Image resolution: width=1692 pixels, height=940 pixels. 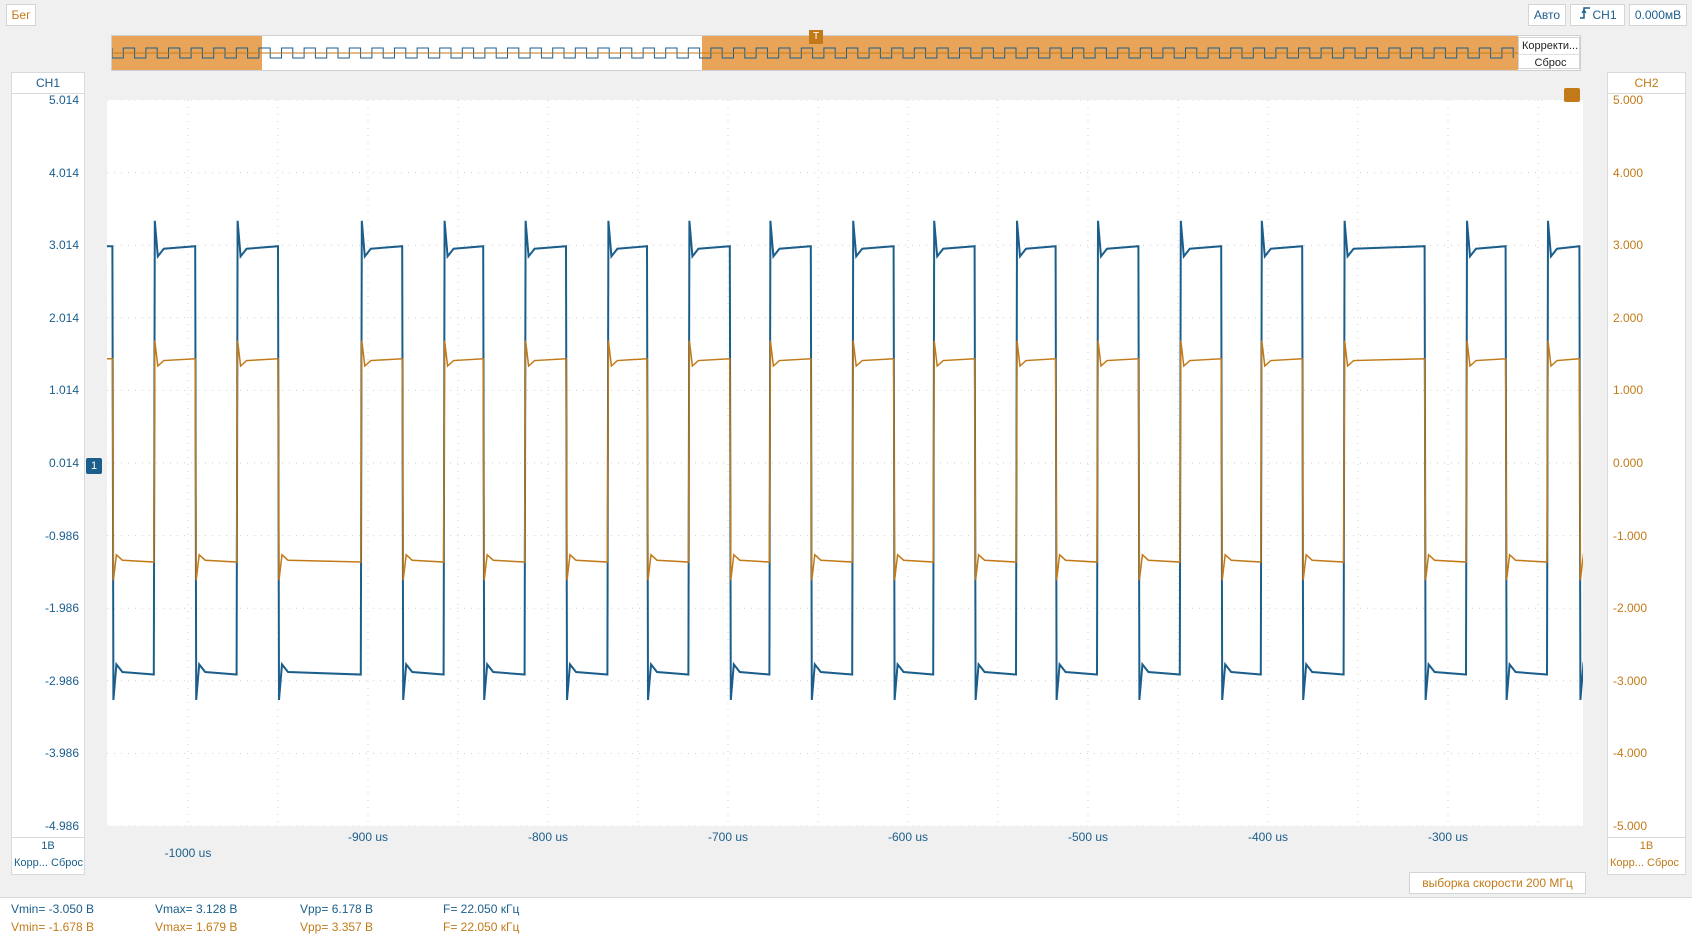 I want to click on ch1-panel: CH1 1В Корр... Сброс, so click(x=48, y=473).